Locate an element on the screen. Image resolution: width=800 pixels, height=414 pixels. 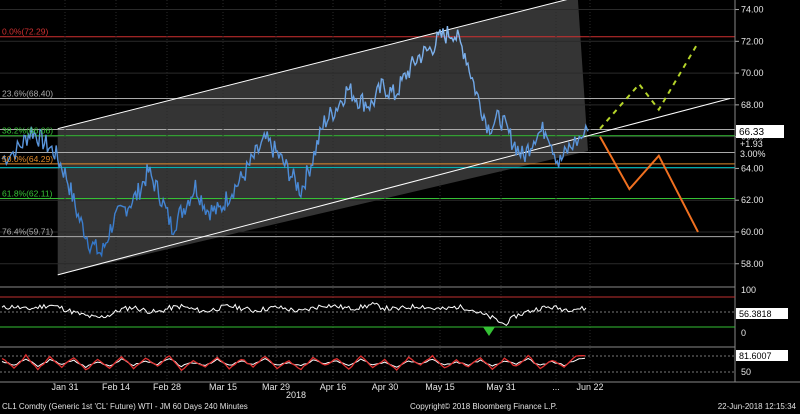
footer-right: 22-Jun-2018 12:15:34 is located at coordinates (756, 406).